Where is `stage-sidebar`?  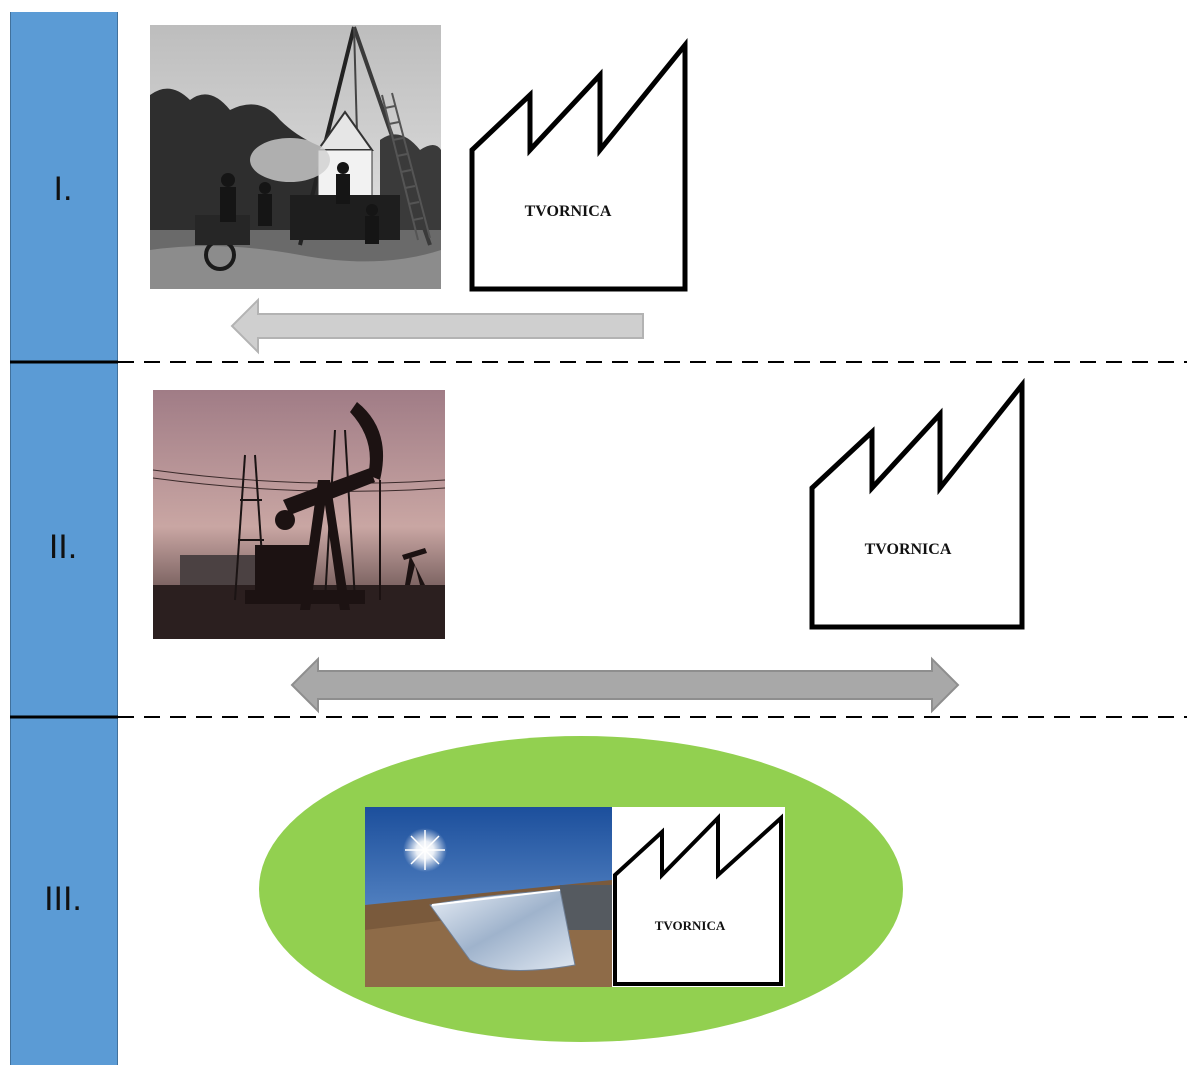
stage-sidebar is located at coordinates (64, 538).